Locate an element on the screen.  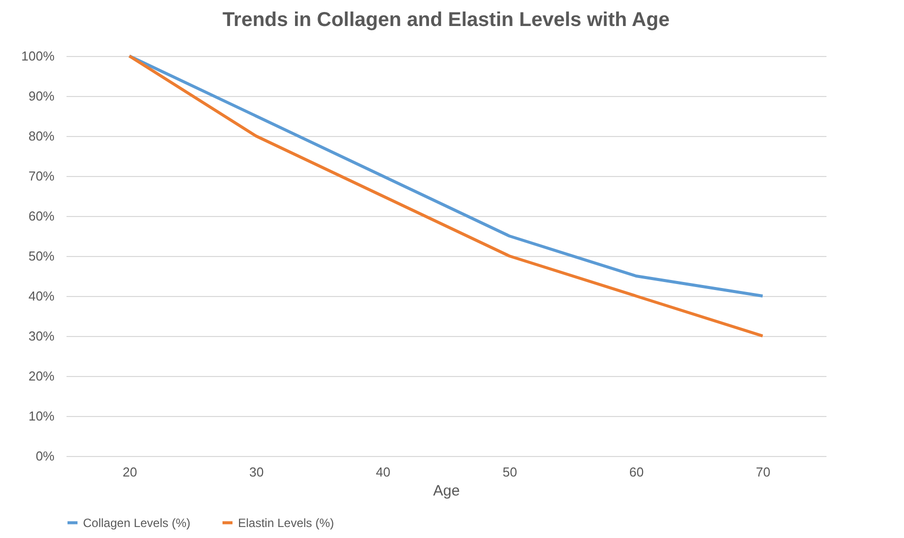
x-tick-label: 40 is located at coordinates (383, 472).